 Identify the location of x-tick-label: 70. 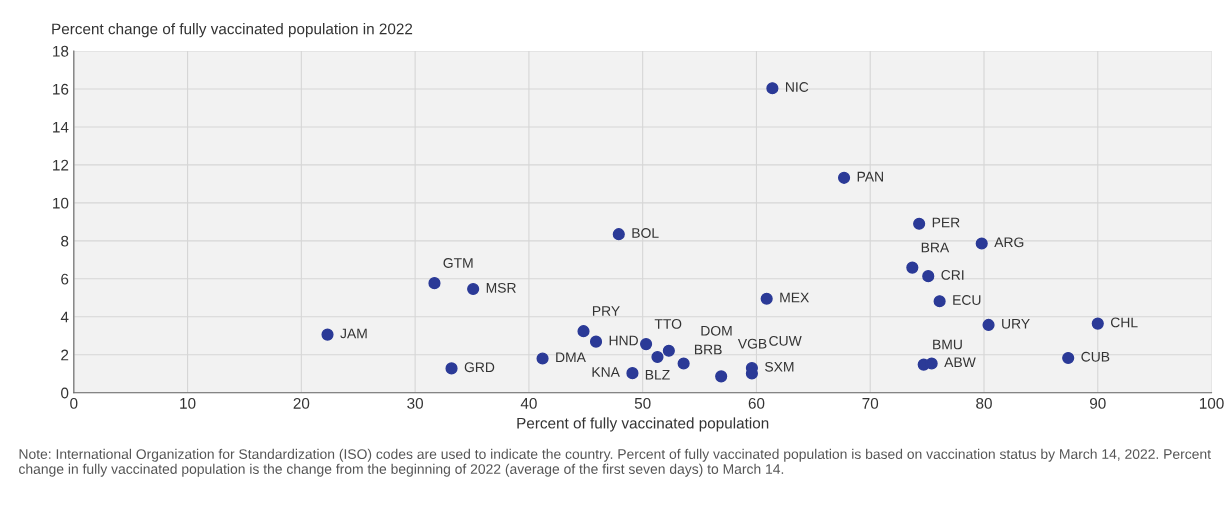
(870, 403).